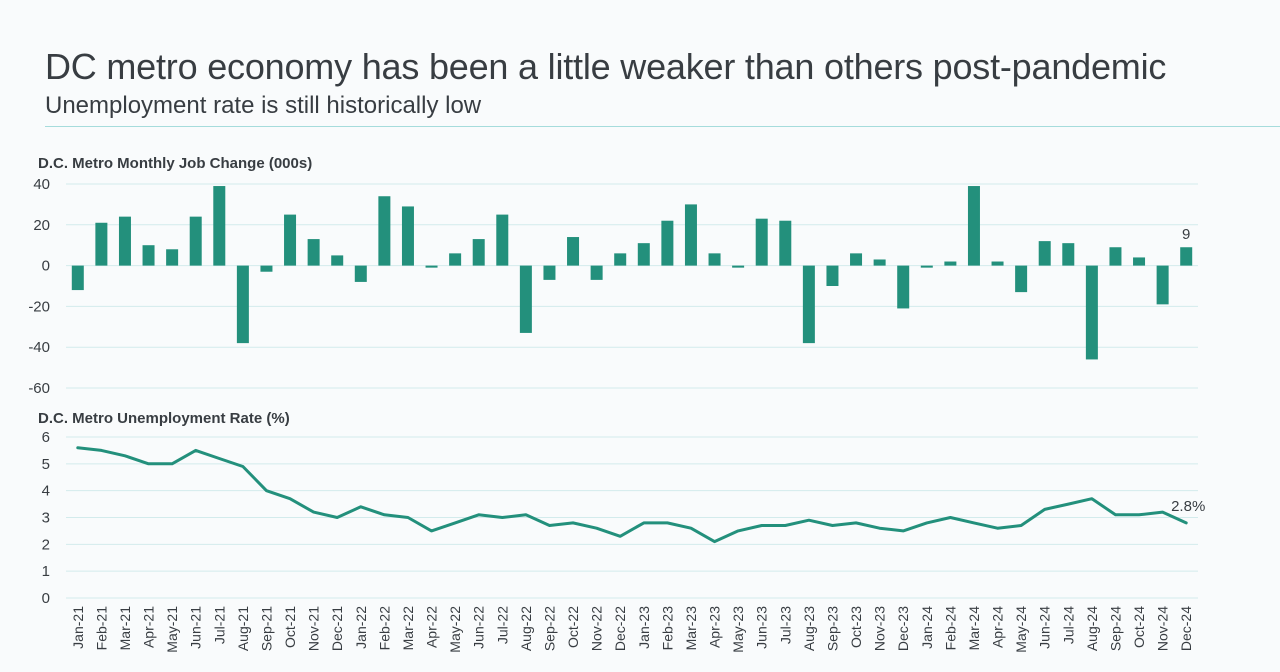 The image size is (1280, 672). I want to click on x-tick-label: Jan-23, so click(644, 627).